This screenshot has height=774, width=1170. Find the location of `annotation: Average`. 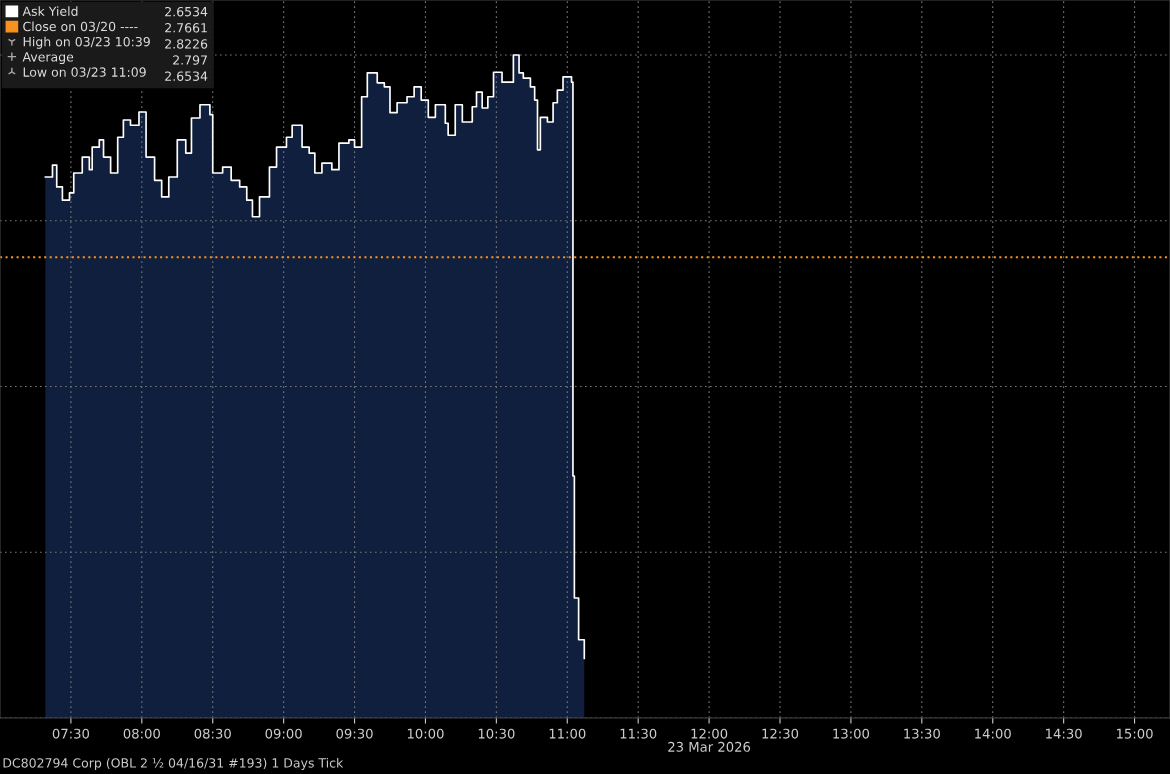

annotation: Average is located at coordinates (48, 58).